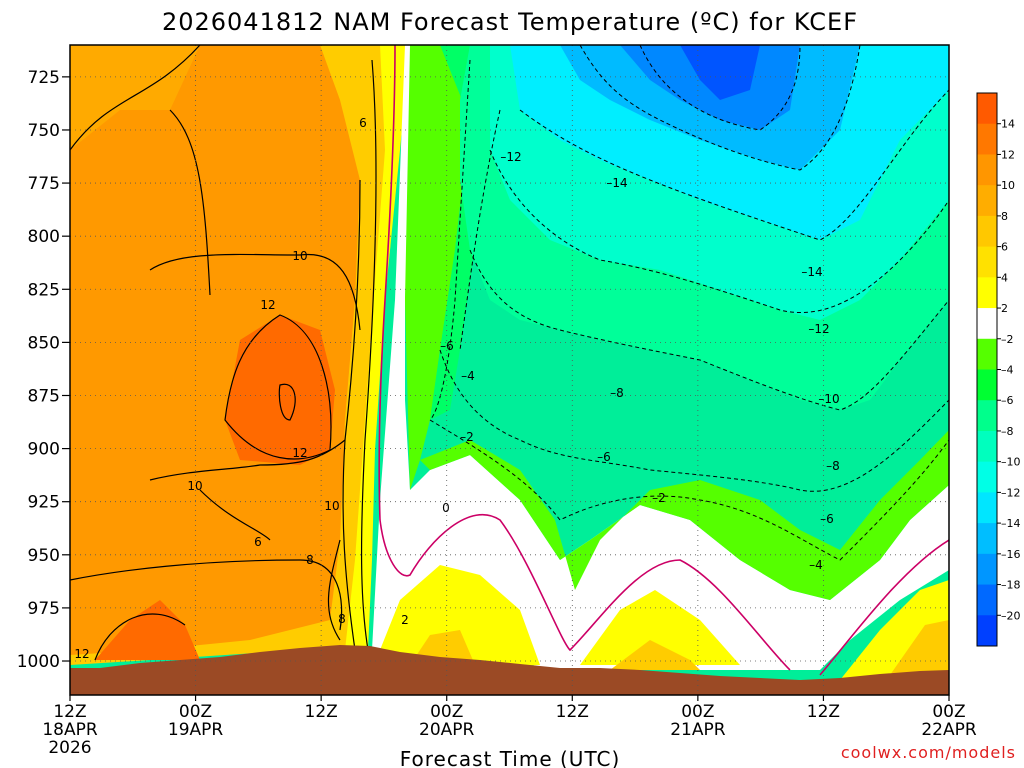 Image resolution: width=1024 pixels, height=768 pixels. Describe the element at coordinates (1004, 277) in the screenshot. I see `colorbar-tick-label: 4` at that location.